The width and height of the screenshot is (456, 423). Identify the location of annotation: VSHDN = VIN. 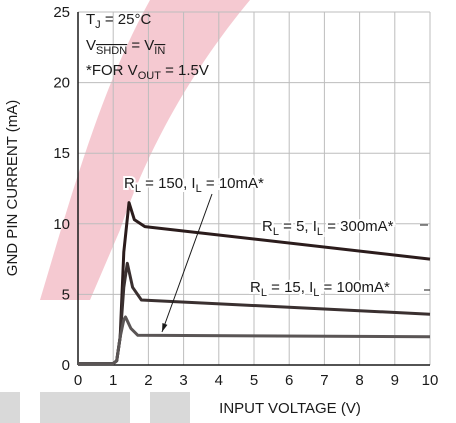
(125, 47).